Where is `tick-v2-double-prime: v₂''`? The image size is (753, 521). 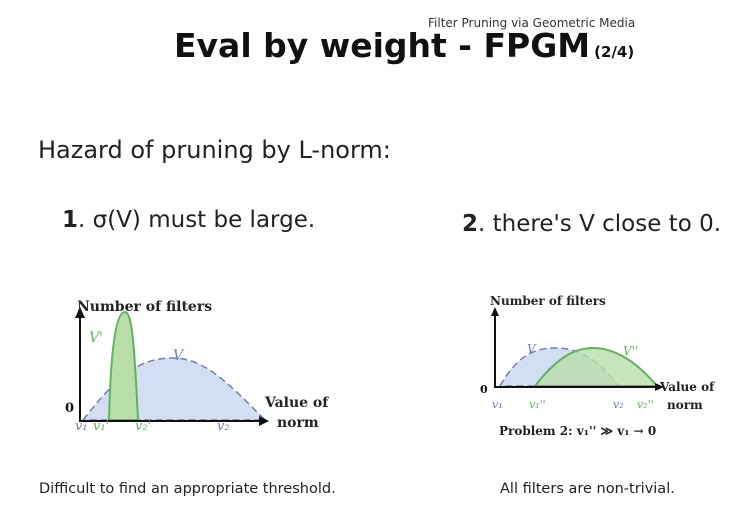 tick-v2-double-prime: v₂'' is located at coordinates (645, 404).